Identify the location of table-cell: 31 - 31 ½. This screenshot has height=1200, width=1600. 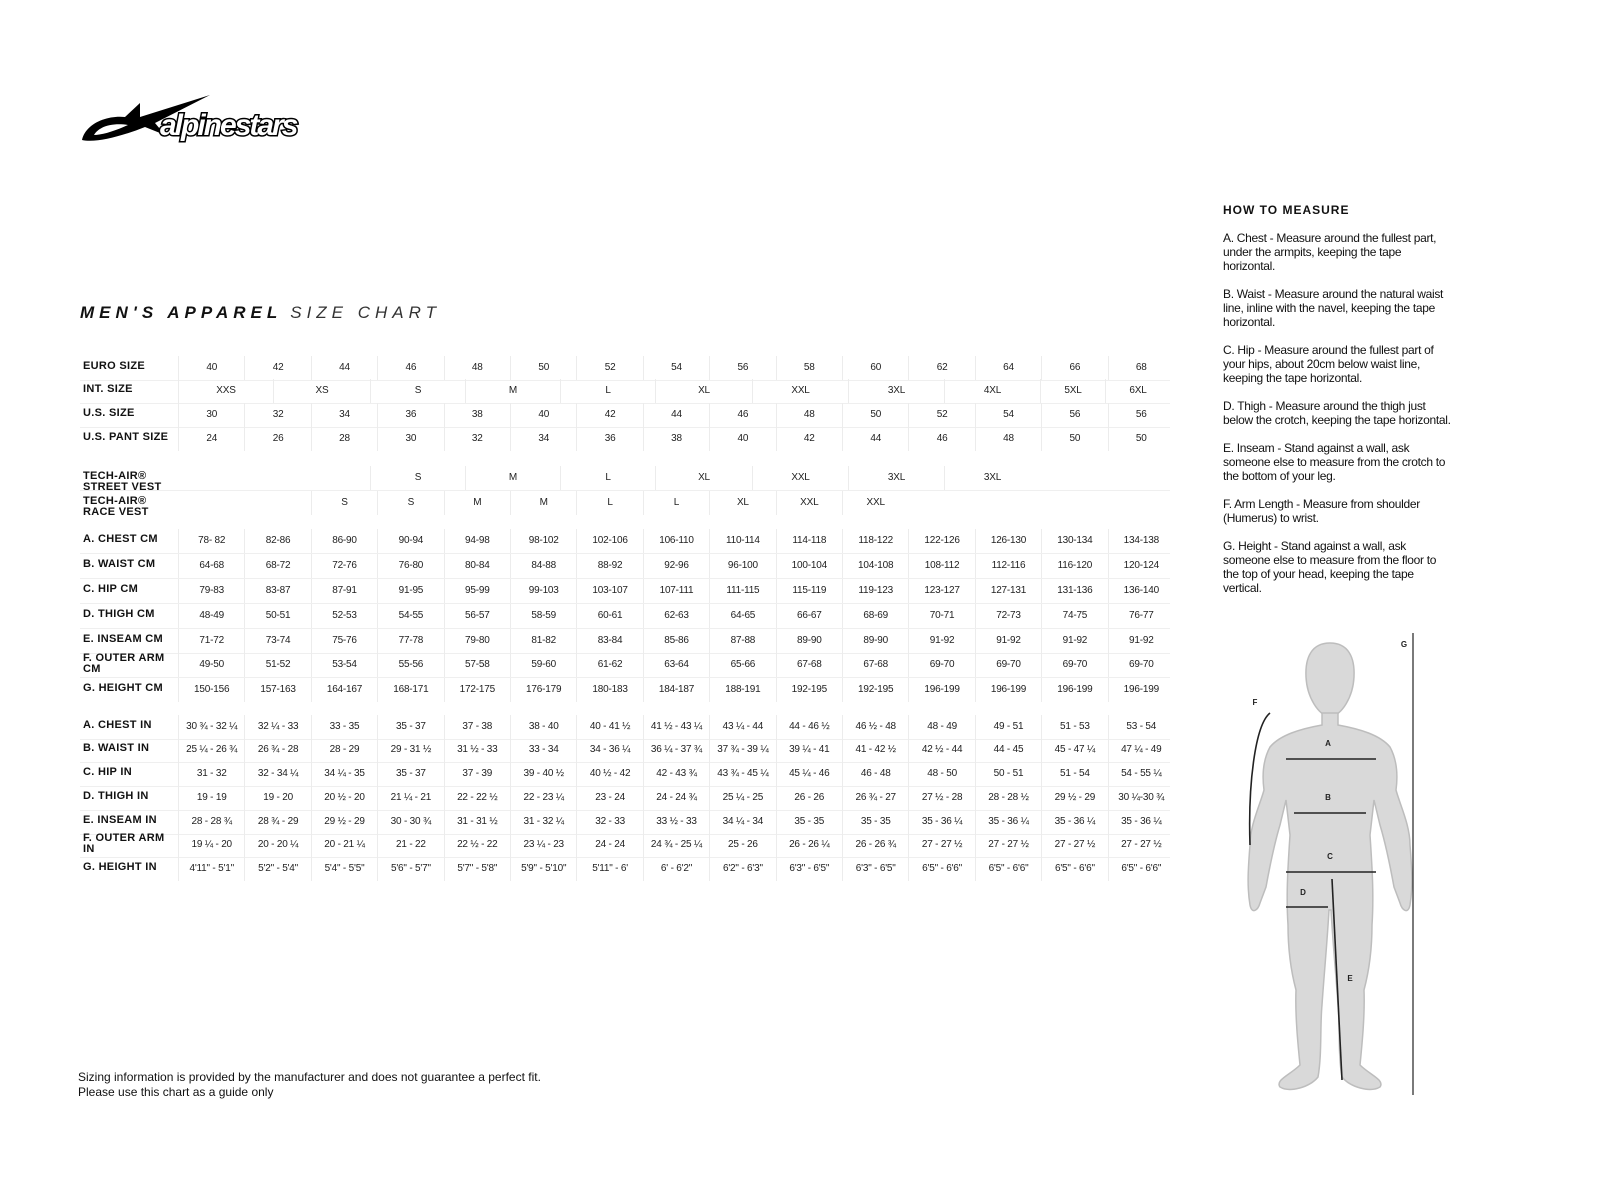
(476, 822).